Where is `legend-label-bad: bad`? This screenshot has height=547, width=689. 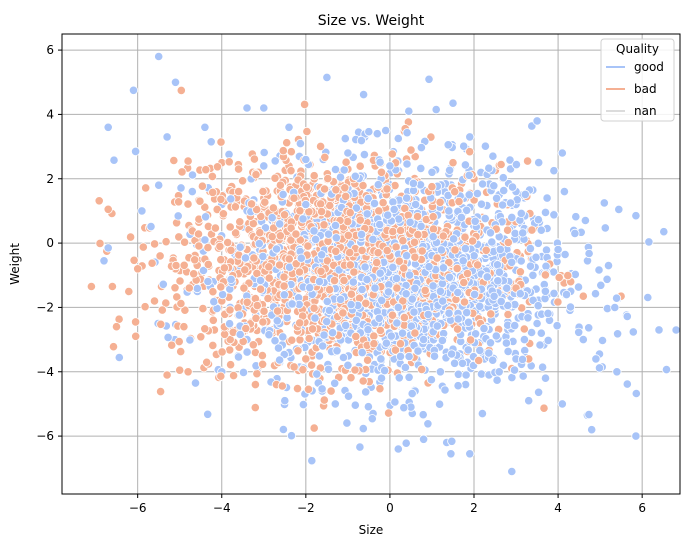
legend-label-bad: bad is located at coordinates (645, 89).